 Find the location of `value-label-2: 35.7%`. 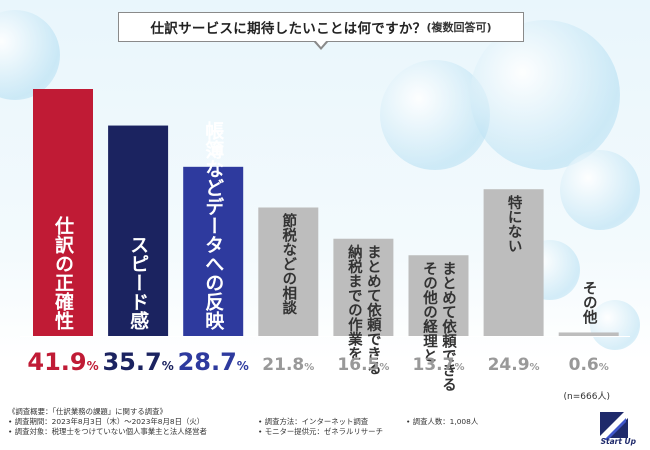

value-label-2: 35.7% is located at coordinates (137, 362).